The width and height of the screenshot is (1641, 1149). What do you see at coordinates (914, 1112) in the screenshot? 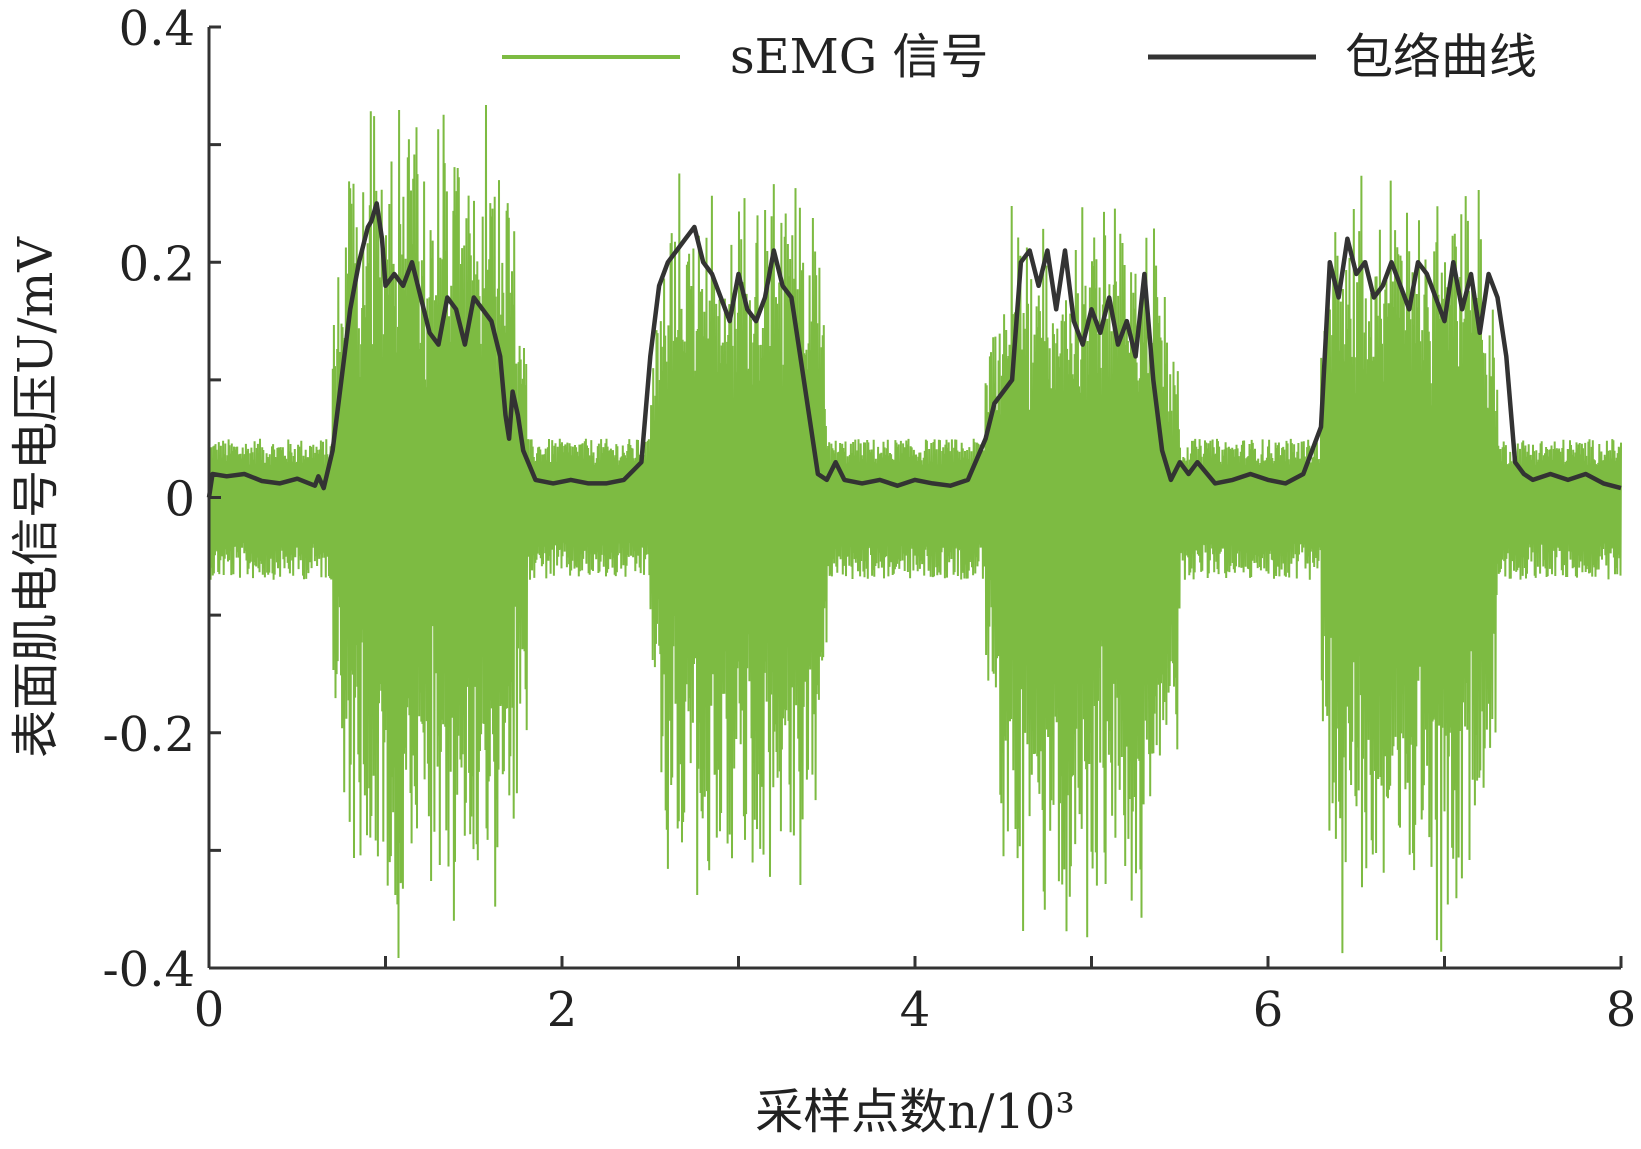
I see `x-axis-title: 采样点数n/10³` at bounding box center [914, 1112].